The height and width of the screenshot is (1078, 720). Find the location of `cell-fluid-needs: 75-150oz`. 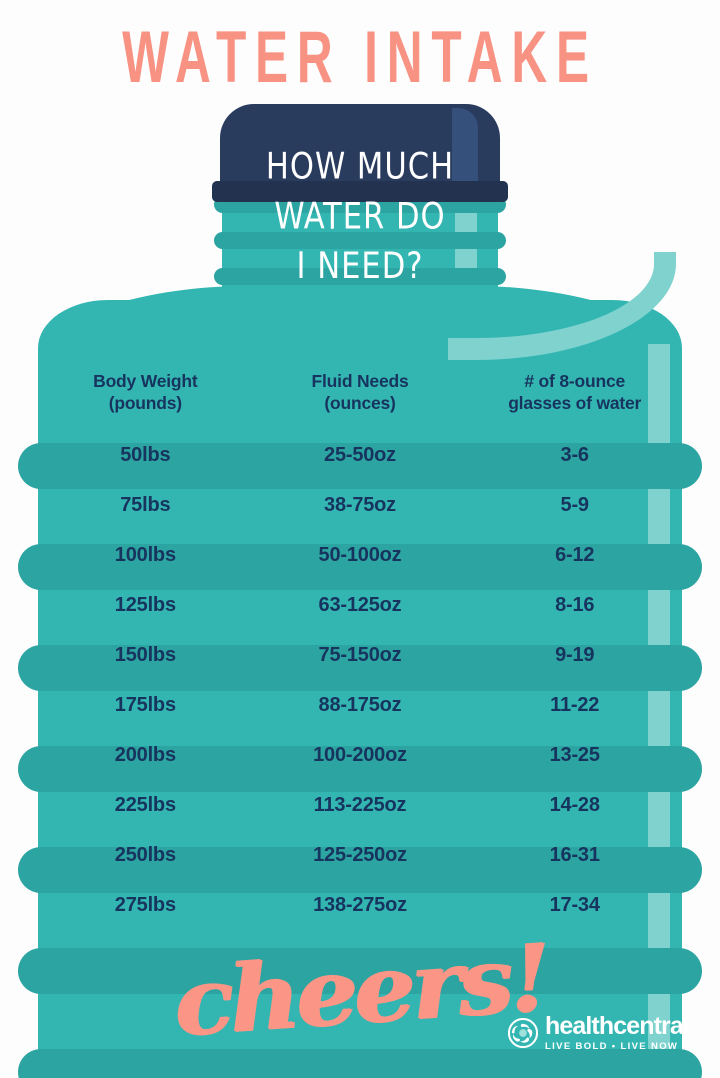

cell-fluid-needs: 75-150oz is located at coordinates (360, 654).